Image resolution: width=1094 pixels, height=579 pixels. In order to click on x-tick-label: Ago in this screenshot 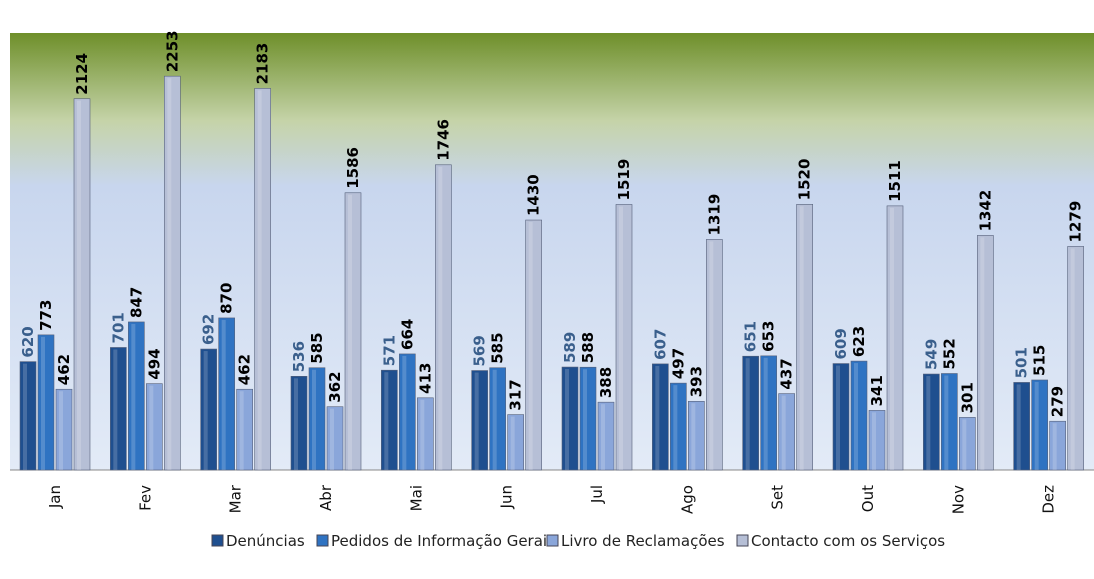, I will do `click(687, 499)`.